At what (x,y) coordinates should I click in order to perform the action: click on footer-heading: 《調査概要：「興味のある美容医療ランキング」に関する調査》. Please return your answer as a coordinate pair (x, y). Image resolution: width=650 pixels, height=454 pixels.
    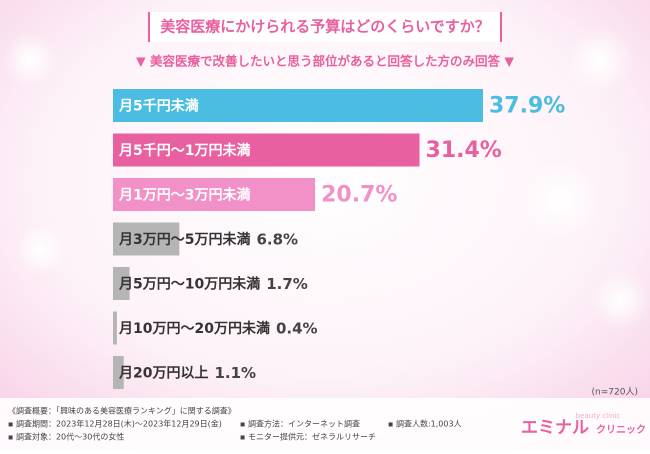
    Looking at the image, I should click on (122, 411).